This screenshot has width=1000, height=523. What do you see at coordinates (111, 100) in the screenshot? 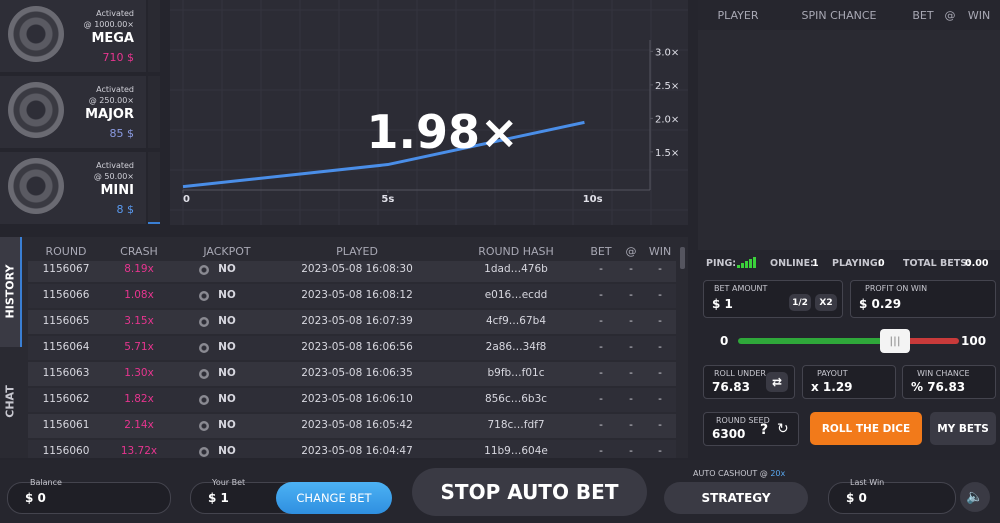
I see `jackpot-threshold: @ 250.00×` at bounding box center [111, 100].